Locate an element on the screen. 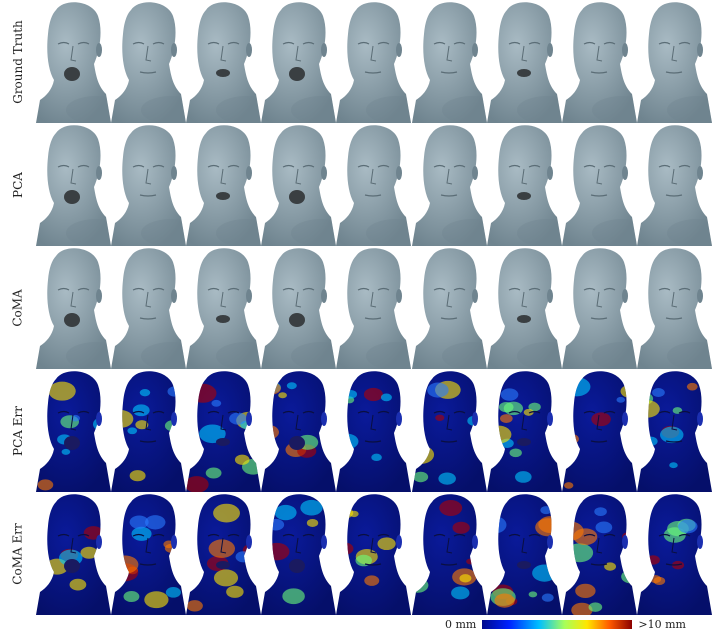  colorbar-max-label: >10 mm is located at coordinates (662, 624).